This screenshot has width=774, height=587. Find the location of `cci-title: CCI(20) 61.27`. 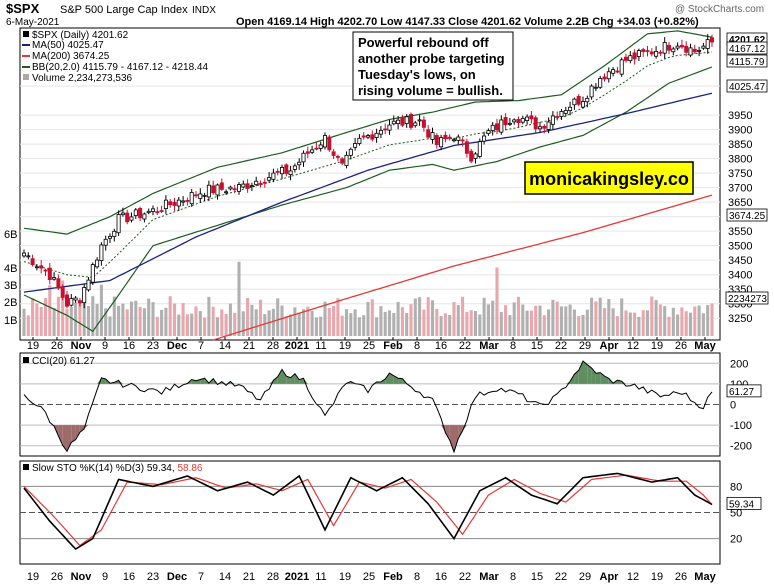

cci-title: CCI(20) 61.27 is located at coordinates (63, 361).